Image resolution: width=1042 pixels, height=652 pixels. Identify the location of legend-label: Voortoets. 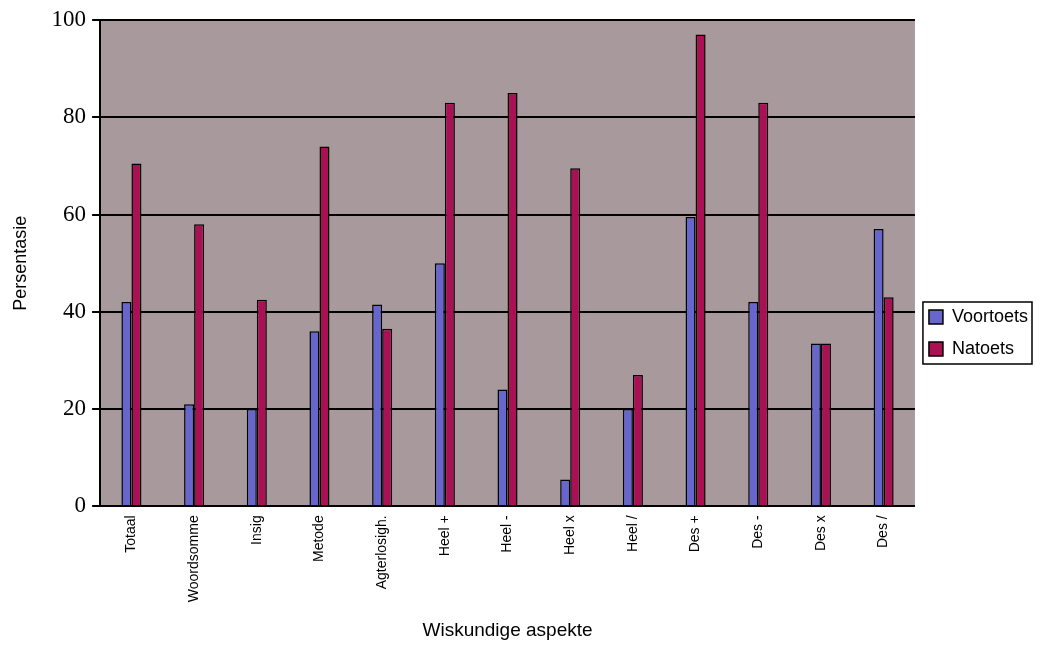
(990, 315).